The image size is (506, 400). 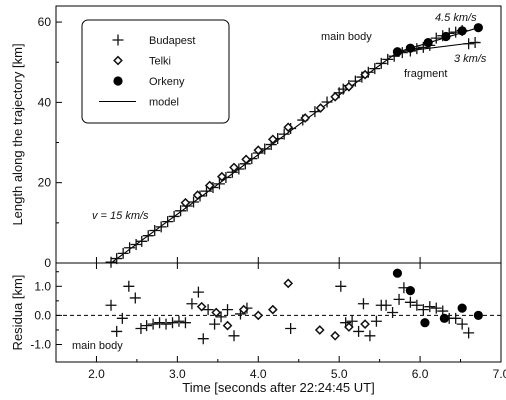 What do you see at coordinates (258, 374) in the screenshot?
I see `x-tick-label: 4.0` at bounding box center [258, 374].